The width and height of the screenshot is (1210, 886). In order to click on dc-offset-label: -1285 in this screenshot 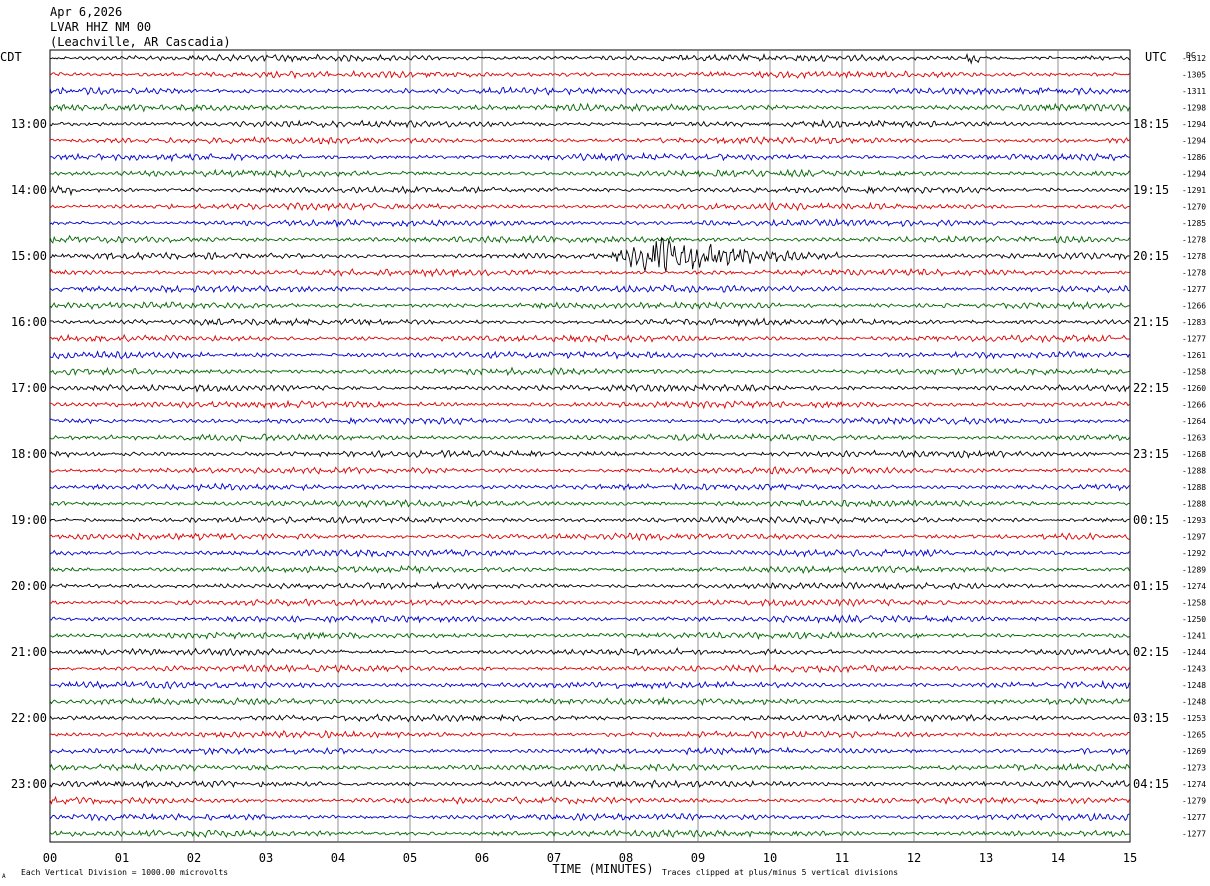, I will do `click(1194, 223)`.